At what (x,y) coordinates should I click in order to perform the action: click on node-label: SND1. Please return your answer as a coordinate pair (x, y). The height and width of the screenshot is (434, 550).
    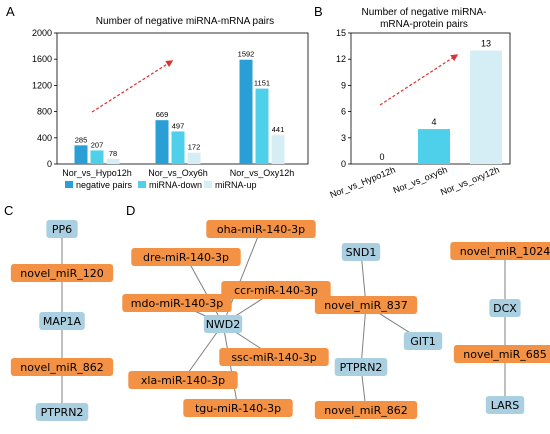
    Looking at the image, I should click on (361, 252).